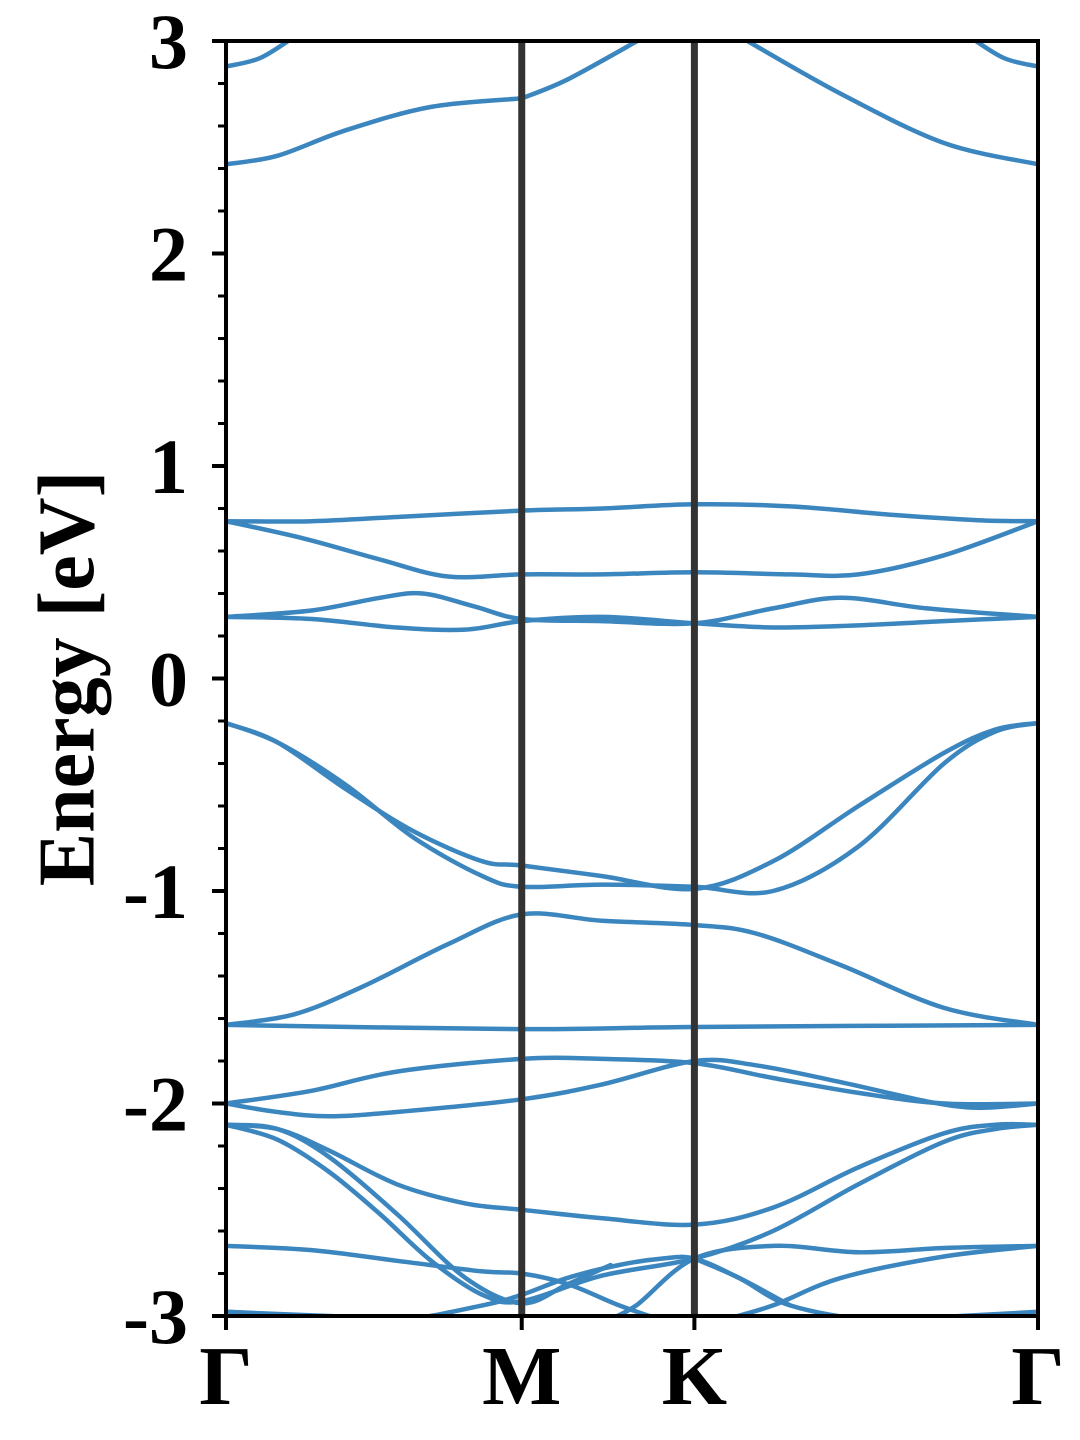 The image size is (1080, 1440). What do you see at coordinates (155, 1104) in the screenshot?
I see `y-tick-label: -2` at bounding box center [155, 1104].